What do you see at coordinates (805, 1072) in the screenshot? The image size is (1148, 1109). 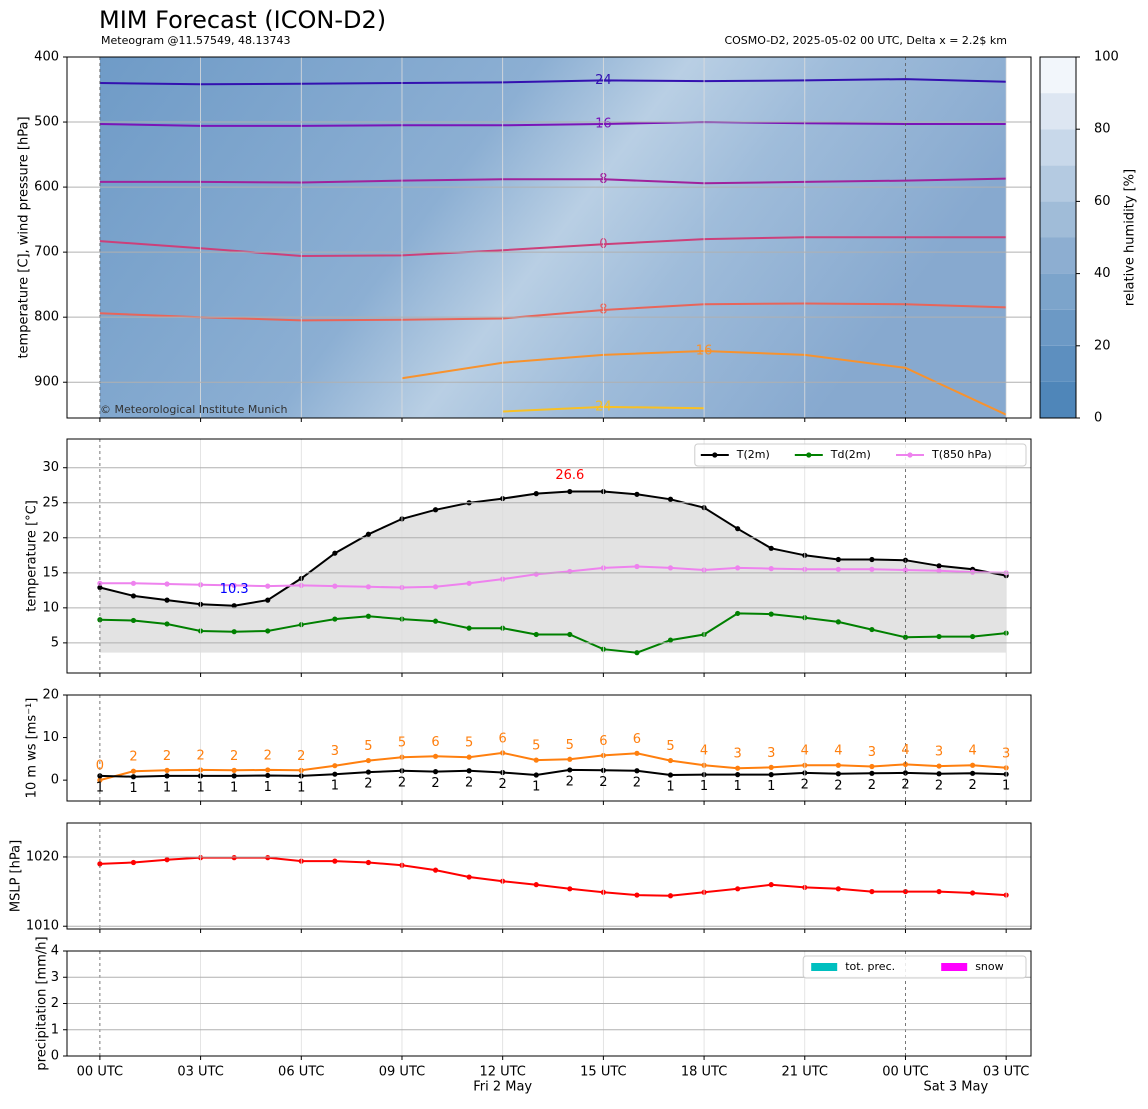 I see `x-tick-label: 21 UTC` at bounding box center [805, 1072].